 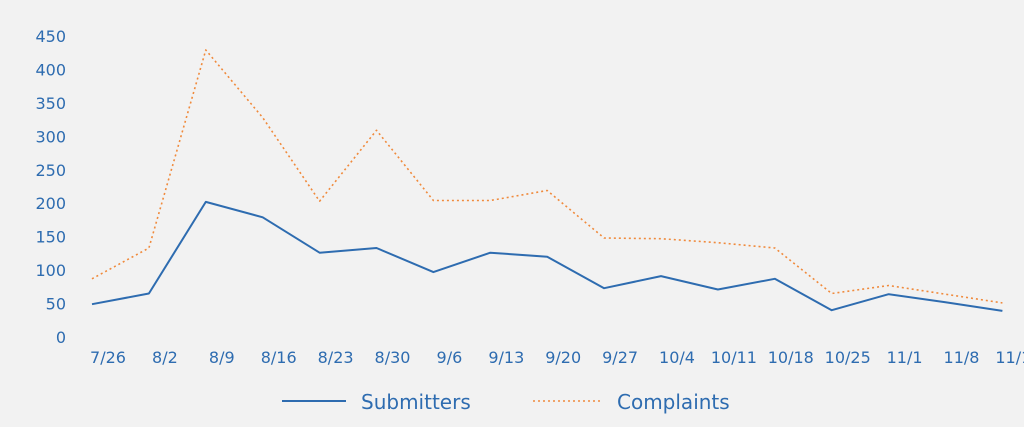 I want to click on y-axis: 0 50 100 150 200 250 300 350 400 450, so click(x=50, y=187).